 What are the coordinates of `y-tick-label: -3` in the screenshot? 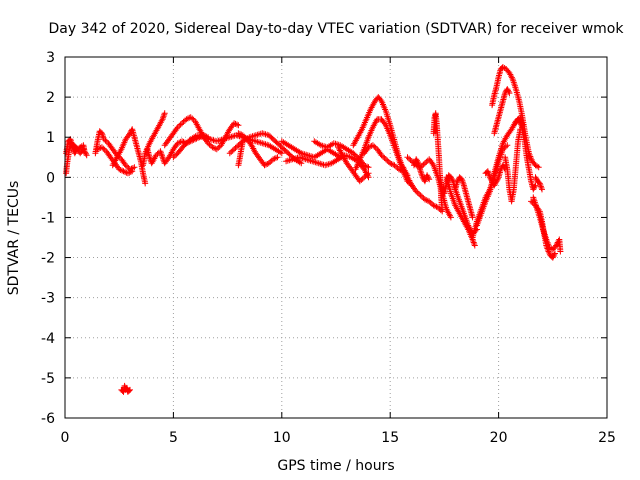 It's located at (48, 299).